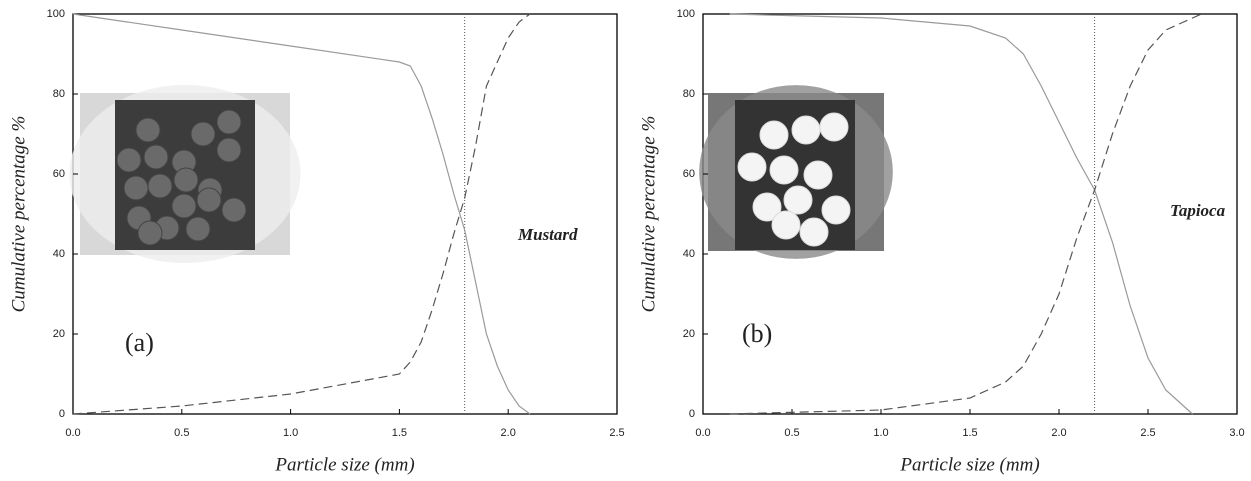  What do you see at coordinates (139, 342) in the screenshot?
I see `panel-label: (a)` at bounding box center [139, 342].